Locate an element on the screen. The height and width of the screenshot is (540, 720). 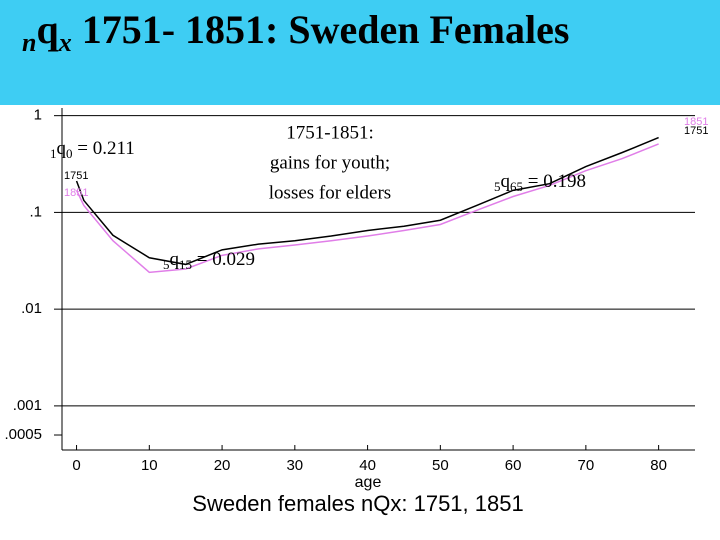
x-tick-label: 70 is located at coordinates (586, 465).